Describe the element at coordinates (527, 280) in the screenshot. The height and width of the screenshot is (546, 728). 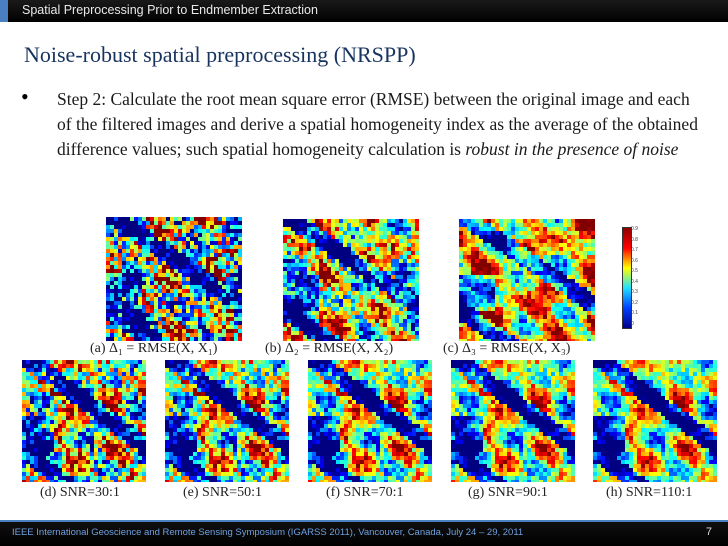
I see `map-c` at that location.